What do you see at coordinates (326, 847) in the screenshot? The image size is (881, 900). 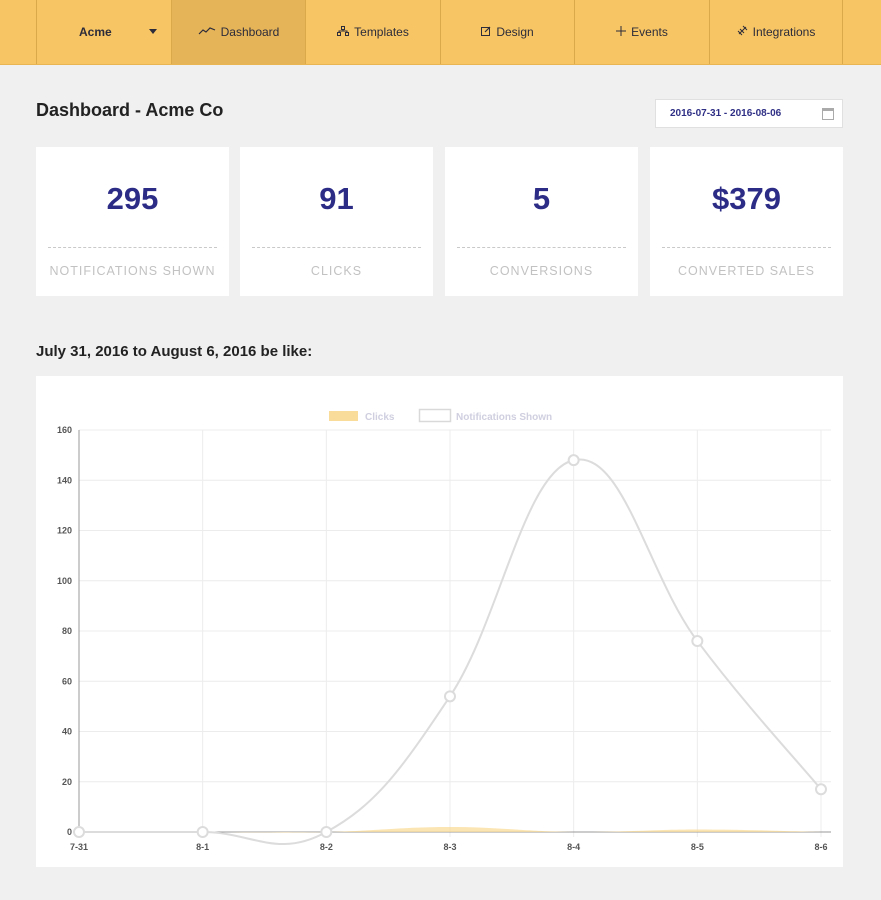 I see `x-tick-label: 8-2` at bounding box center [326, 847].